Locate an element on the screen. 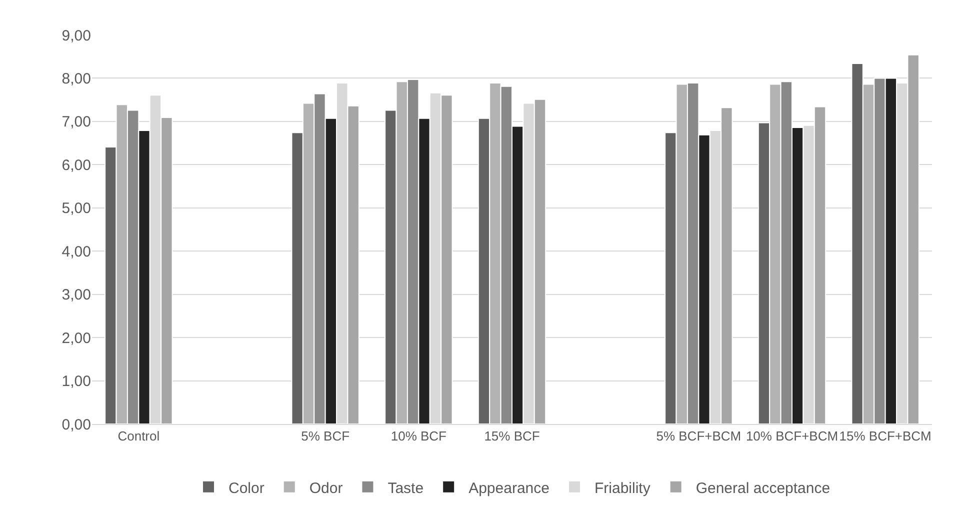 This screenshot has width=968, height=529. x-tick-label: Control is located at coordinates (139, 436).